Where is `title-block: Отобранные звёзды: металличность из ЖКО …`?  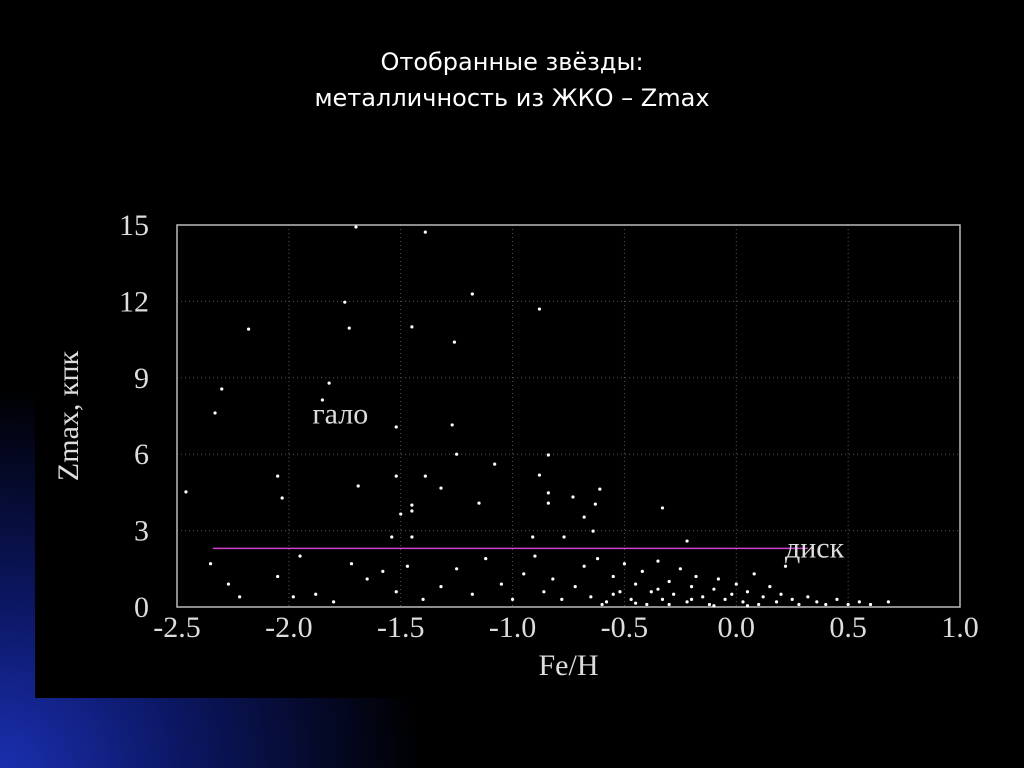
title-block: Отобранные звёзды: металличность из ЖКО … is located at coordinates (512, 80).